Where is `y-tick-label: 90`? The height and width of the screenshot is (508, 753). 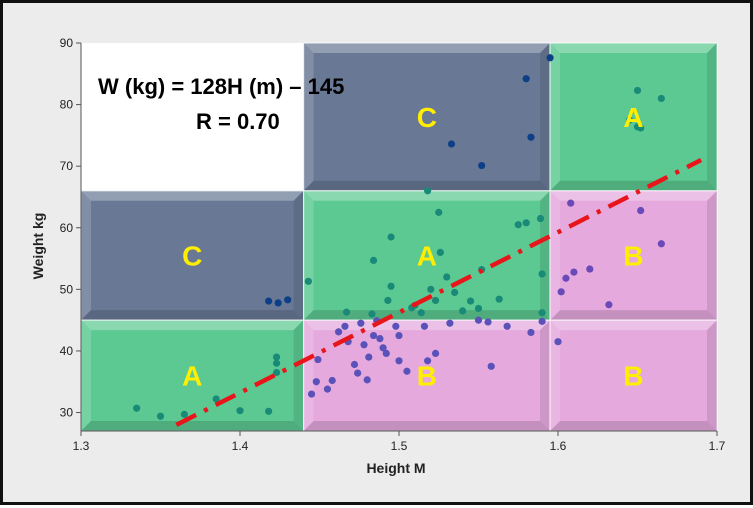
y-tick-label: 90 is located at coordinates (67, 43).